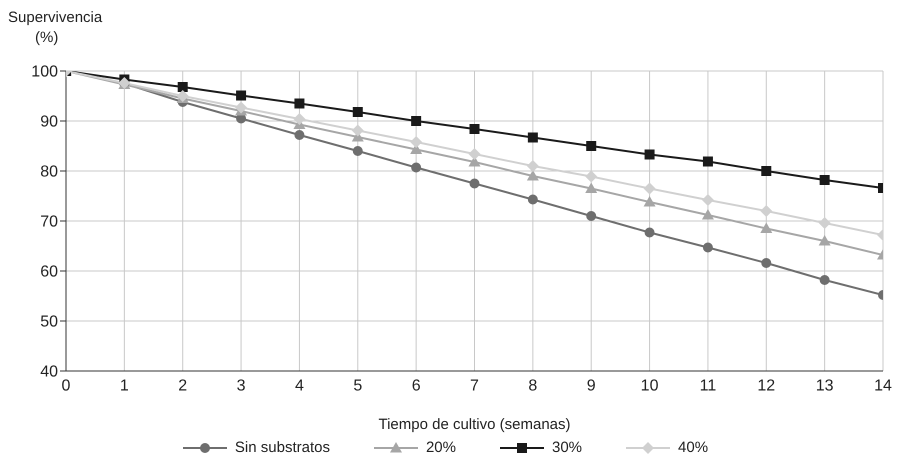 The image size is (911, 464). What do you see at coordinates (475, 385) in the screenshot?
I see `x-tick-label: 7` at bounding box center [475, 385].